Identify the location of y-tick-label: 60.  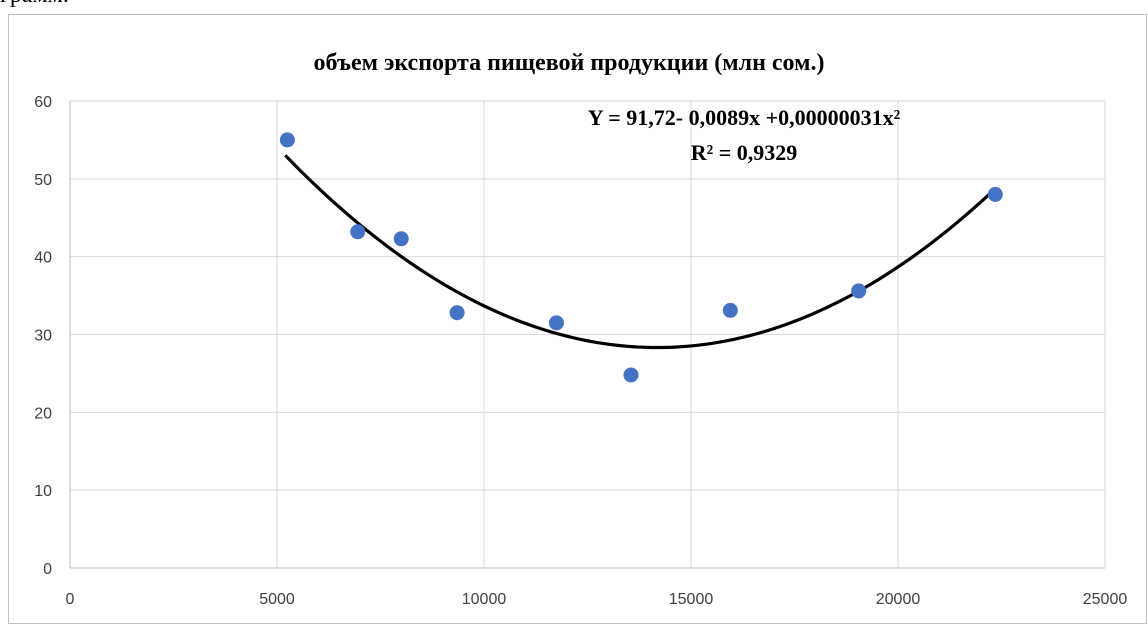
(43, 102).